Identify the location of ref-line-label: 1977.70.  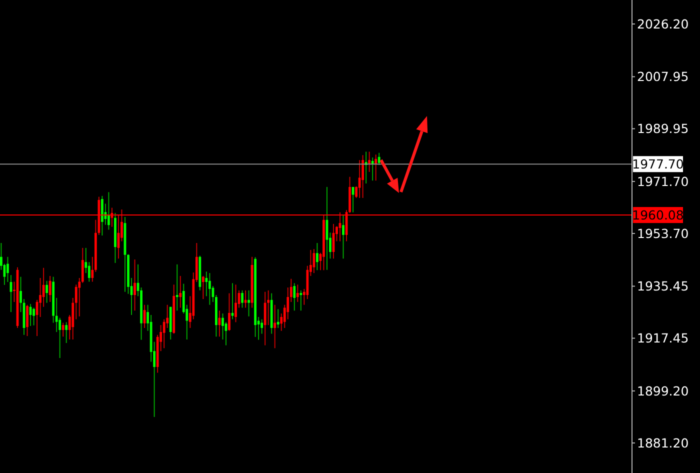
(658, 164).